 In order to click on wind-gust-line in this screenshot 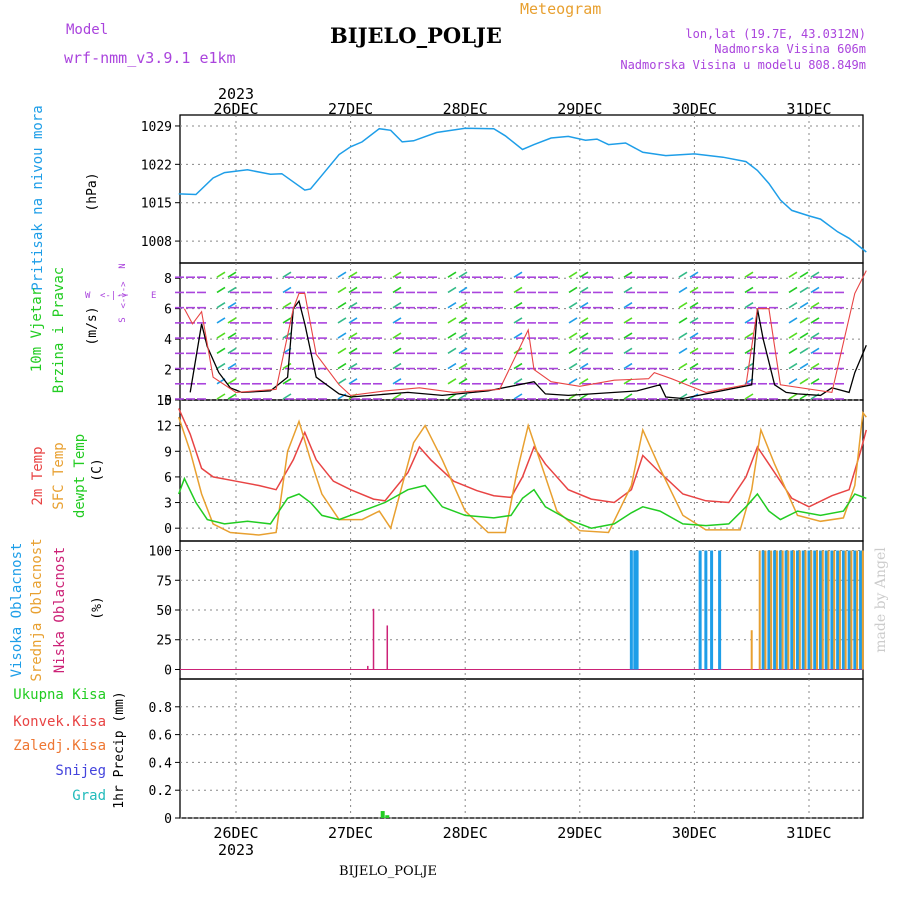, I will do `click(525, 333)`.